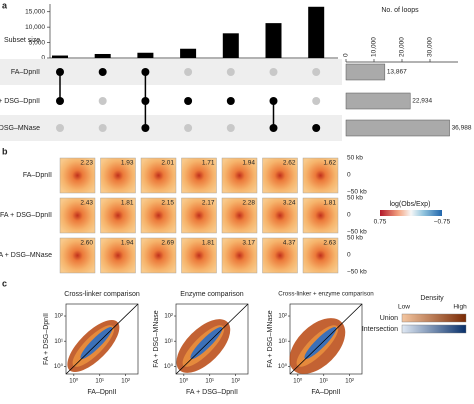 The height and width of the screenshot is (404, 474). I want to click on y-tick-label: 15,000, so click(35, 11).